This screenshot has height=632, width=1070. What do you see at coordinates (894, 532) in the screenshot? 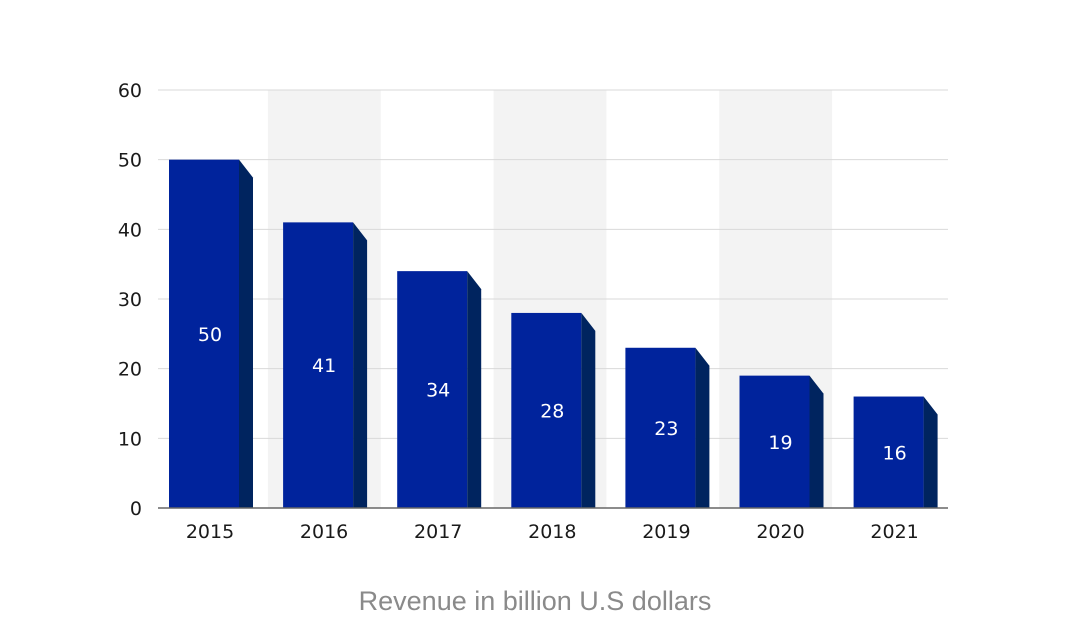
I see `x-tick-label: 2021` at bounding box center [894, 532].